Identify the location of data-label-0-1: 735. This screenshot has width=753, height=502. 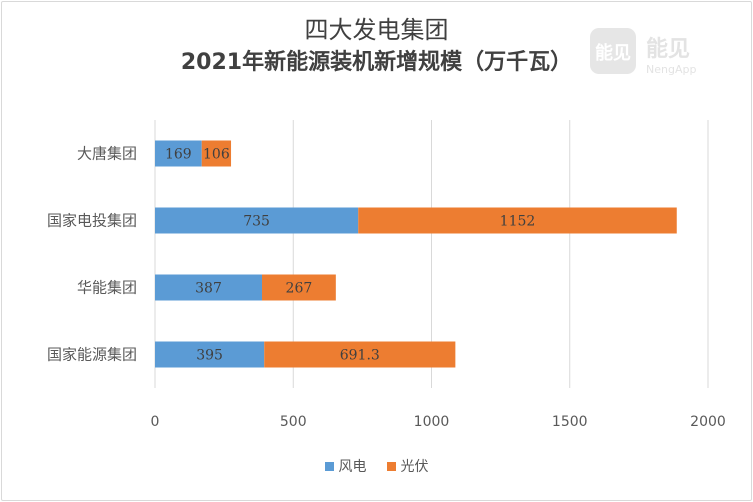
(256, 222).